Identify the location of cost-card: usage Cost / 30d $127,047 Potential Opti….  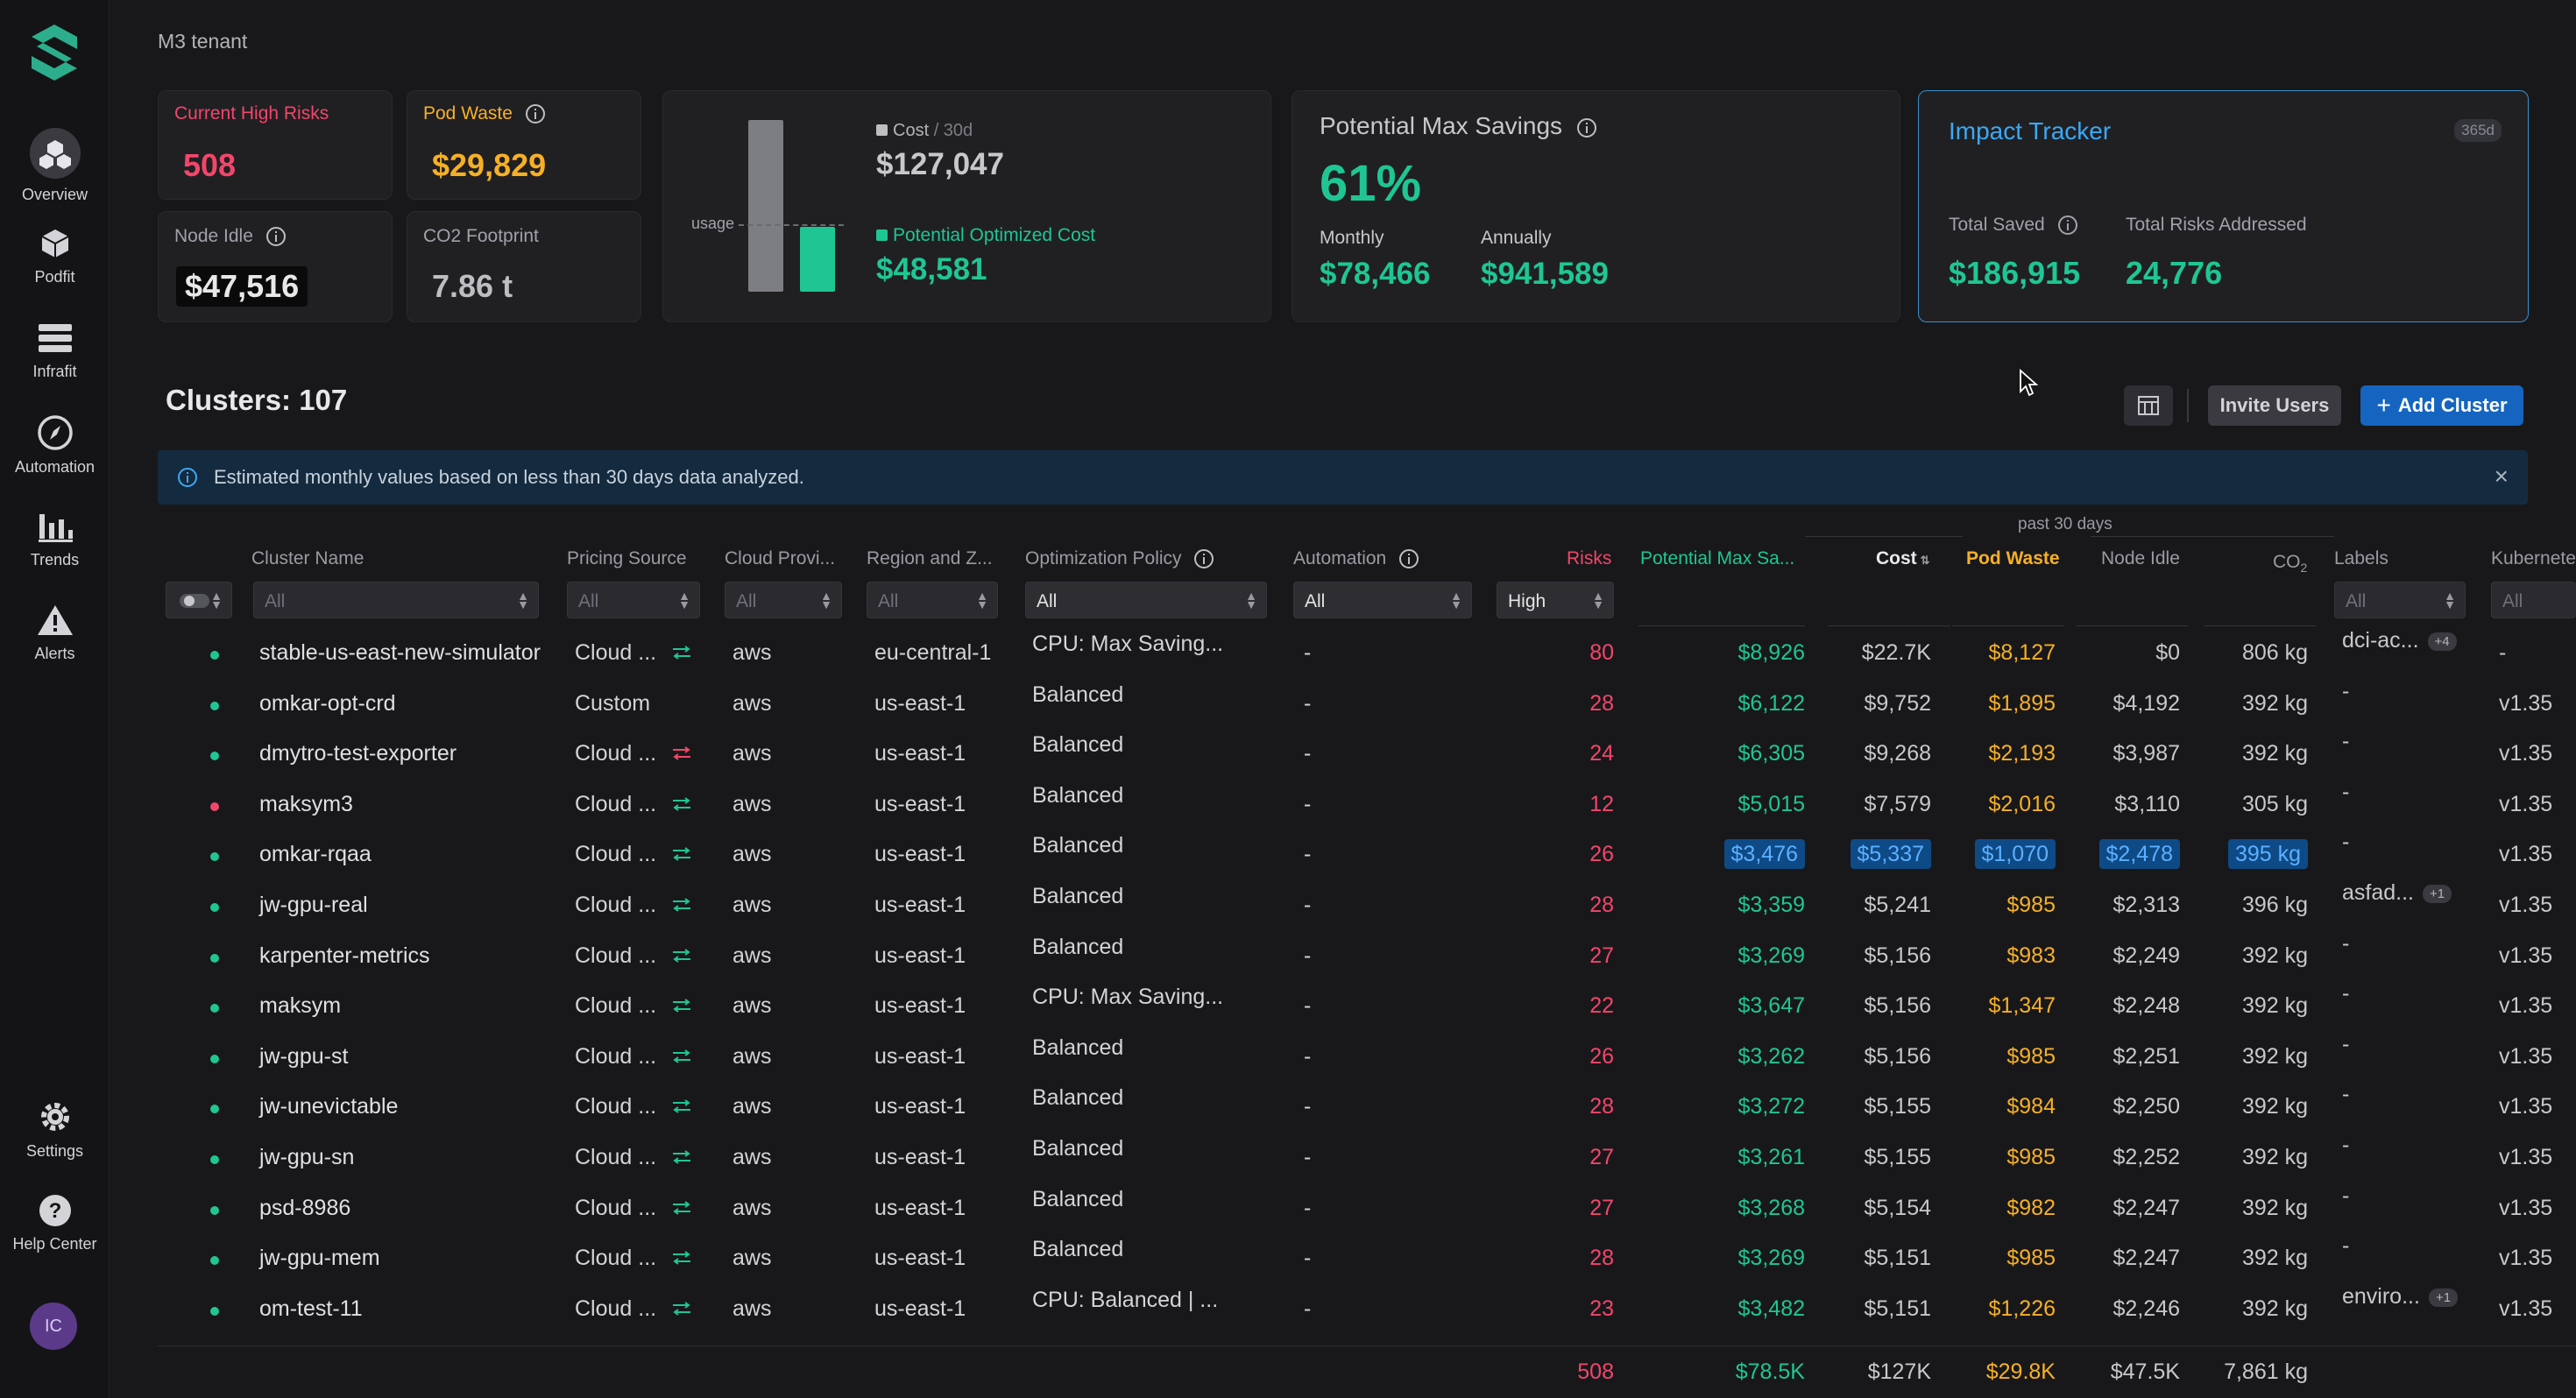
(966, 206).